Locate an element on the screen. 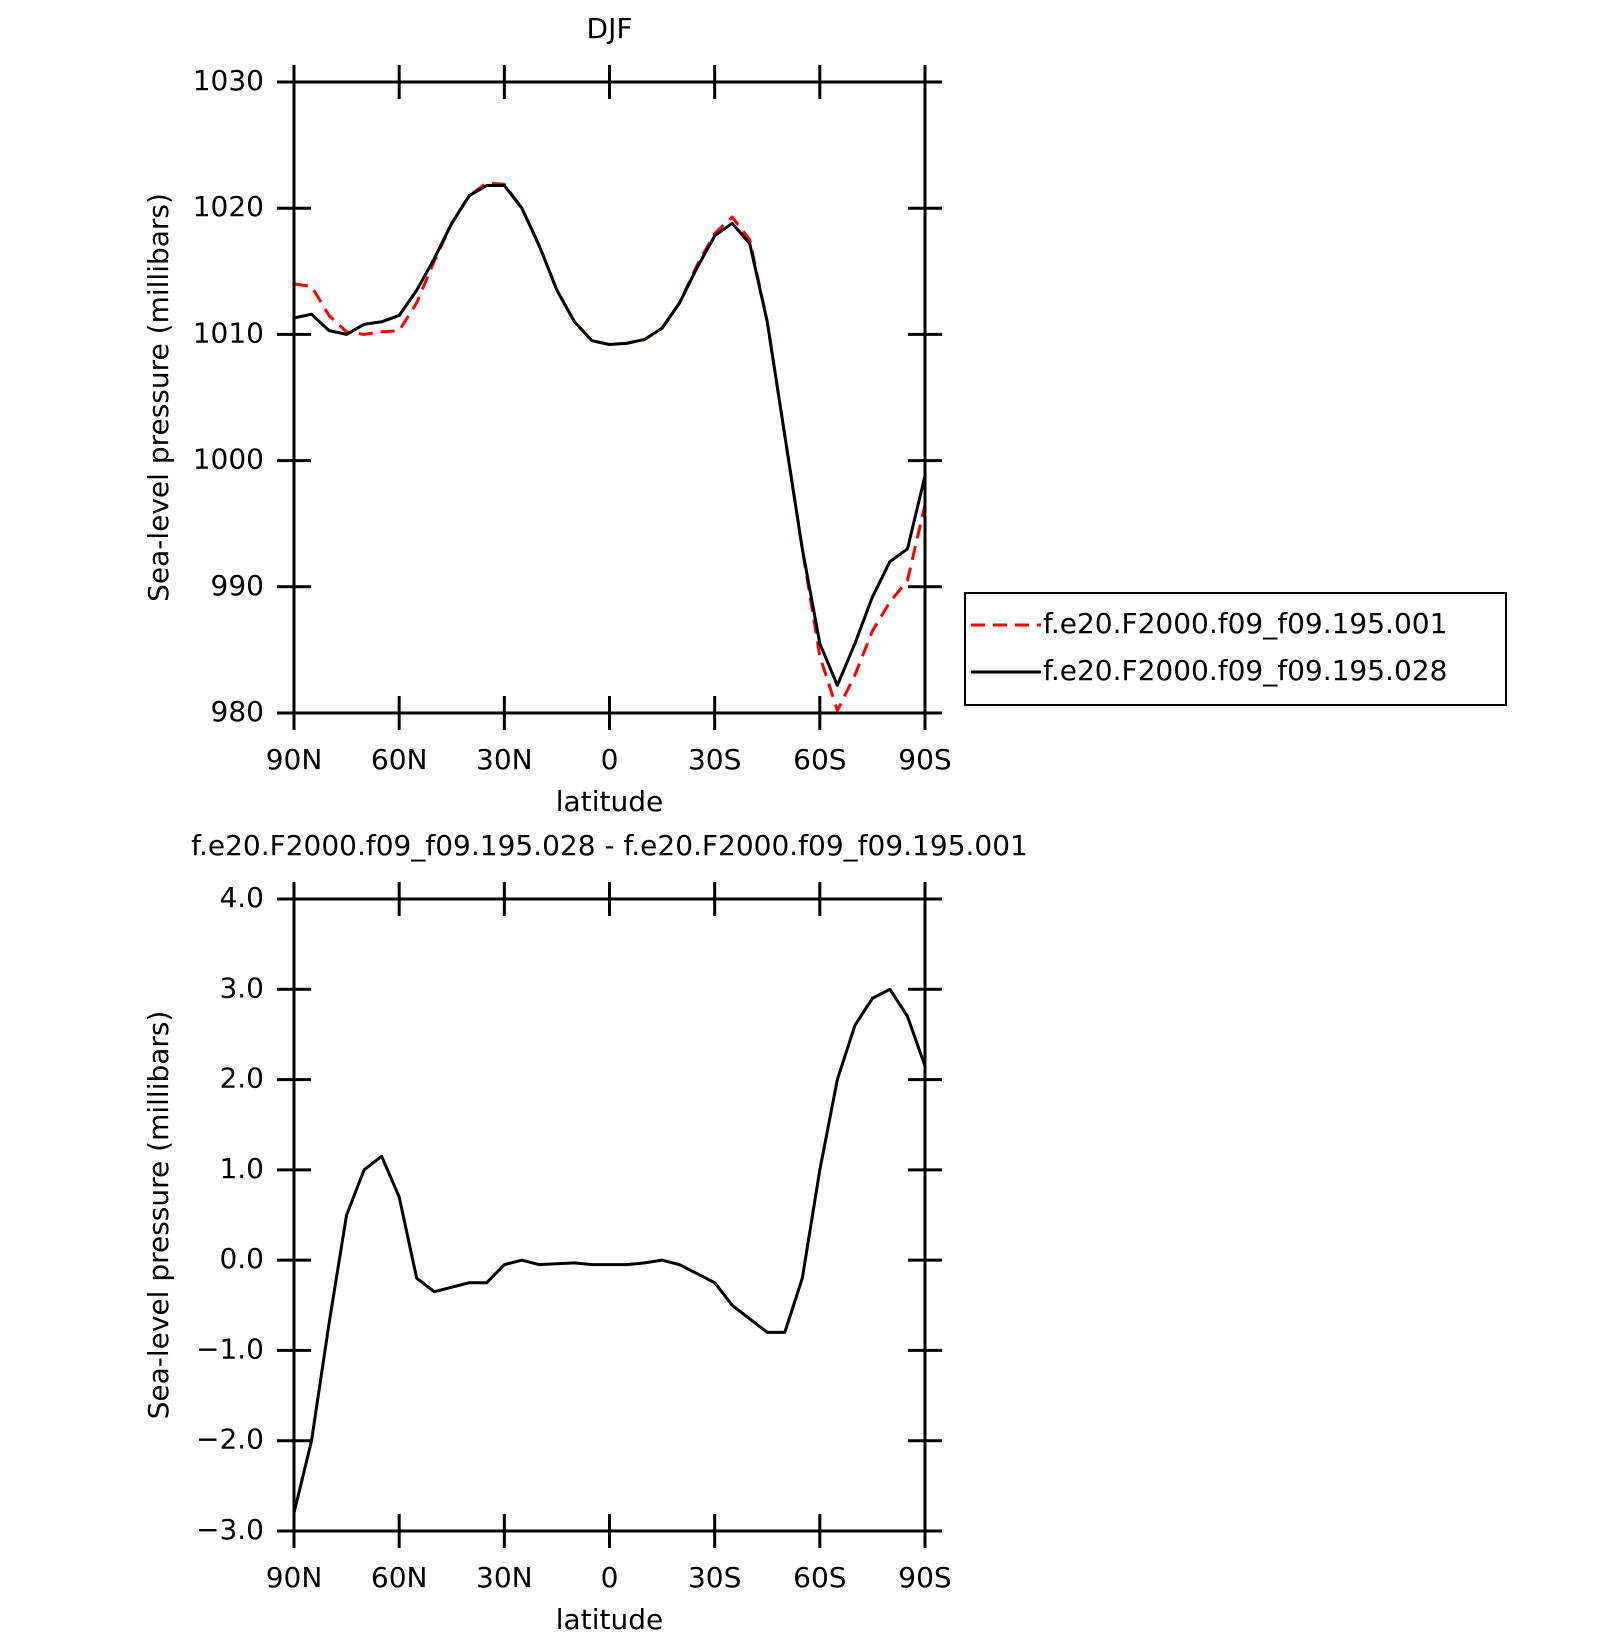  y-tick-label: 4.0 is located at coordinates (241, 897).